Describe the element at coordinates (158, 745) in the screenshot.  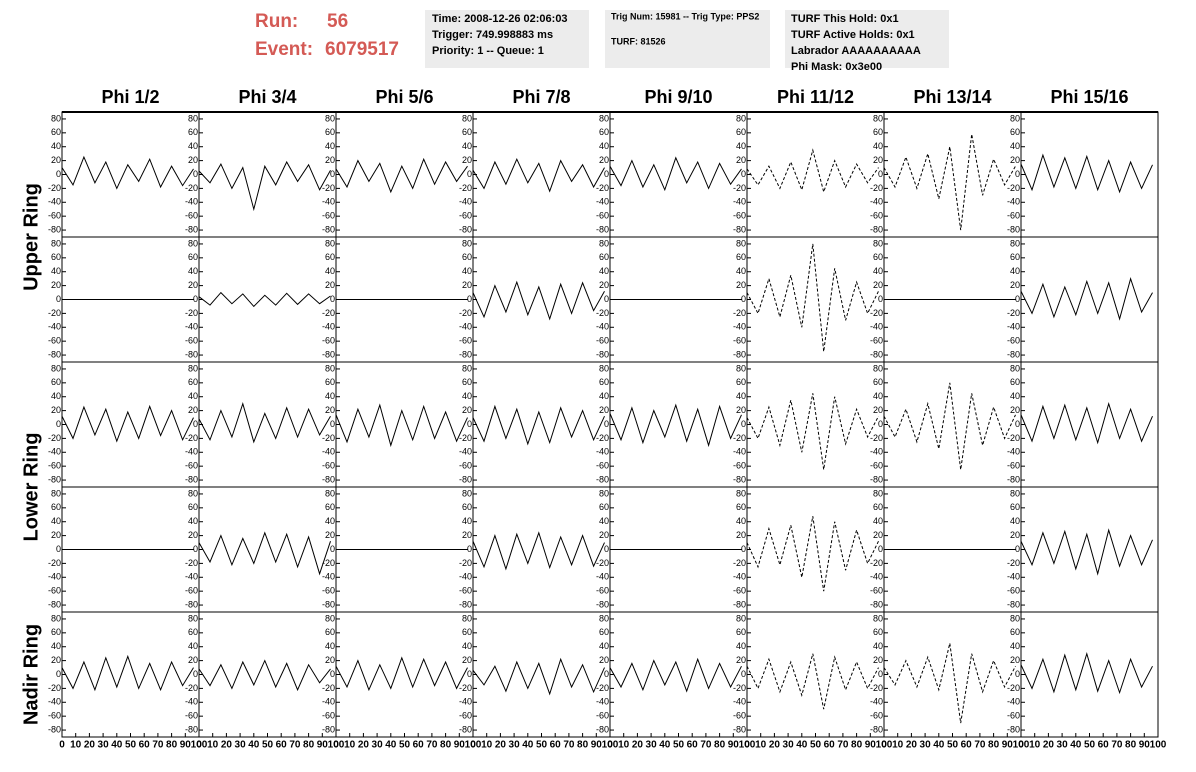
I see `x-tick-label: 70` at that location.